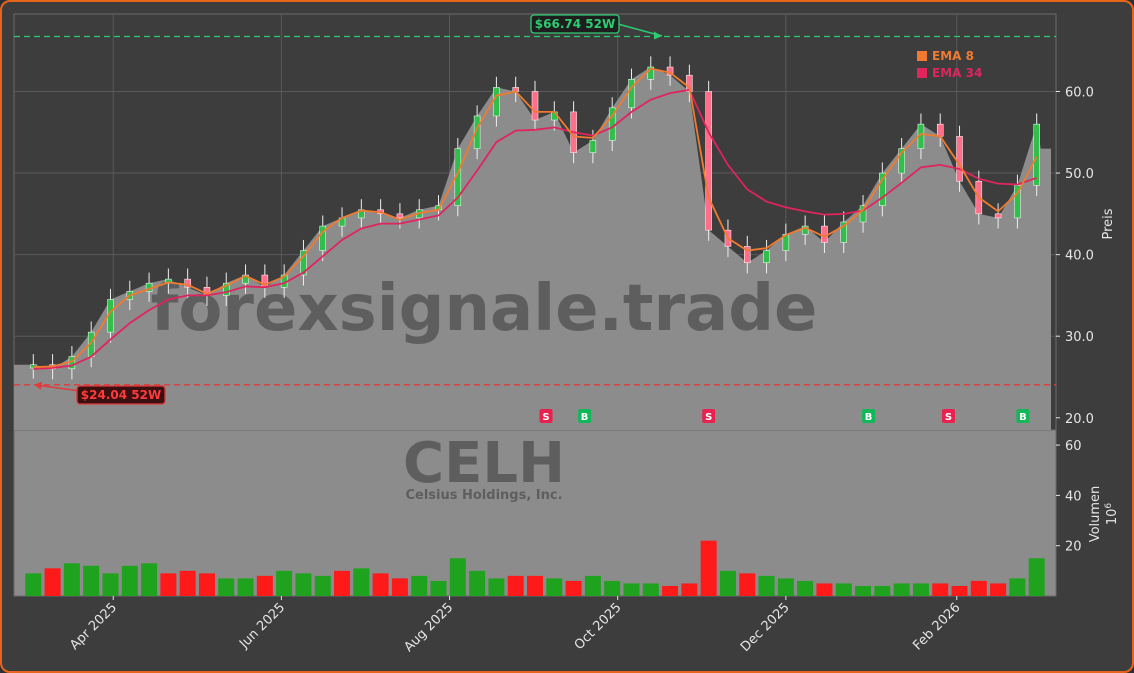 This screenshot has height=673, width=1134. What do you see at coordinates (484, 309) in the screenshot?
I see `watermark: forexsignale.trade` at bounding box center [484, 309].